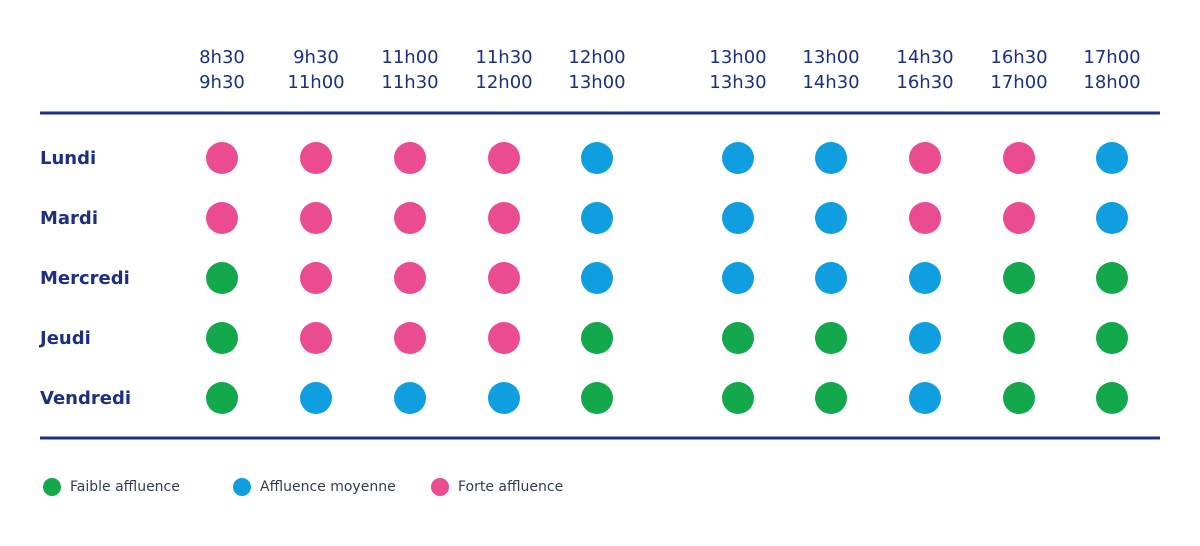 This screenshot has height=546, width=1200. What do you see at coordinates (924, 57) in the screenshot?
I see `column-start: 14h30` at bounding box center [924, 57].